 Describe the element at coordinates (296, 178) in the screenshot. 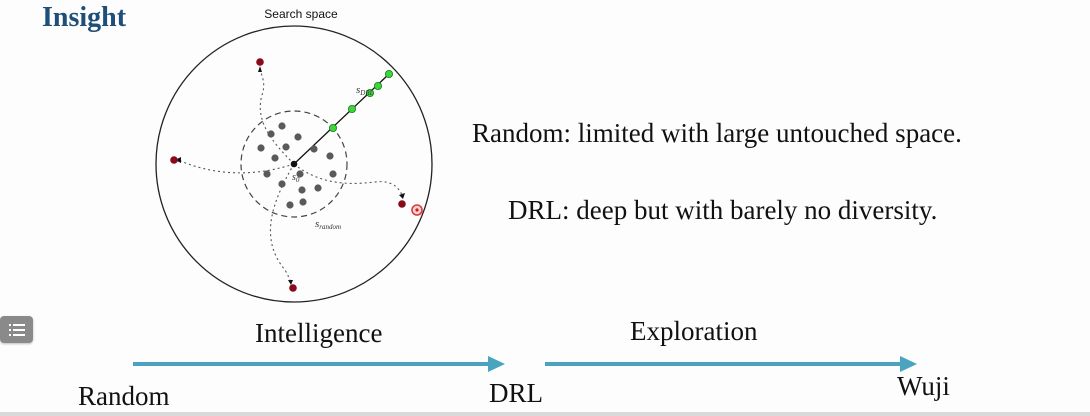

I see `label-s-0: s0` at that location.